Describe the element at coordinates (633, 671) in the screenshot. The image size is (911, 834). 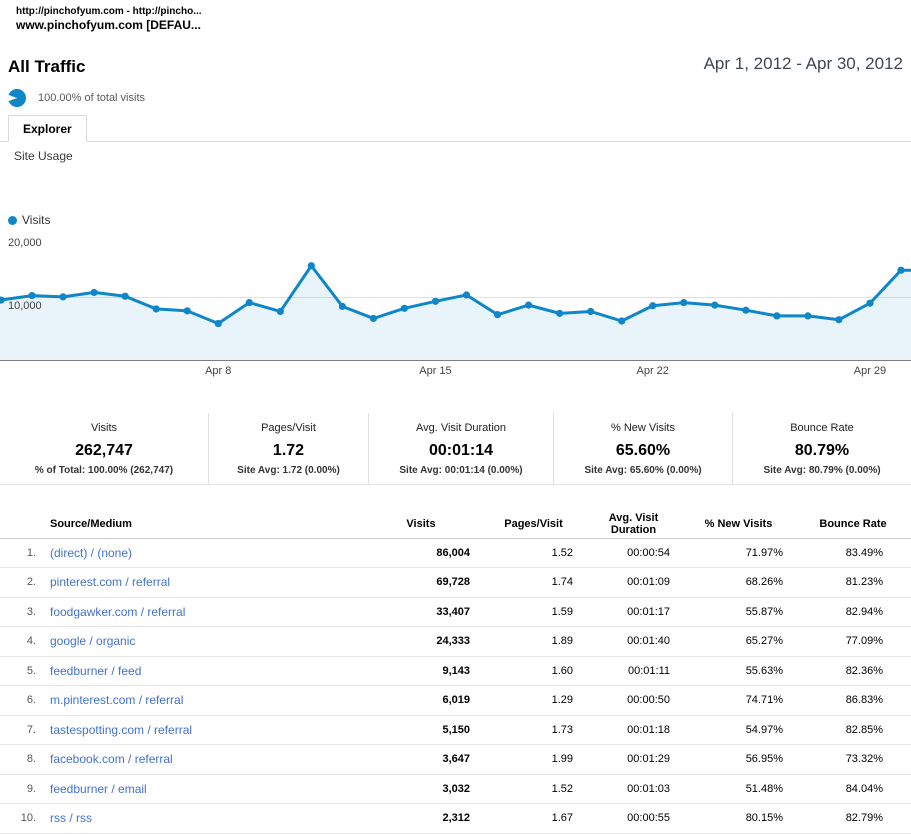
I see `avg-duration-cell: 00:01:11` at that location.